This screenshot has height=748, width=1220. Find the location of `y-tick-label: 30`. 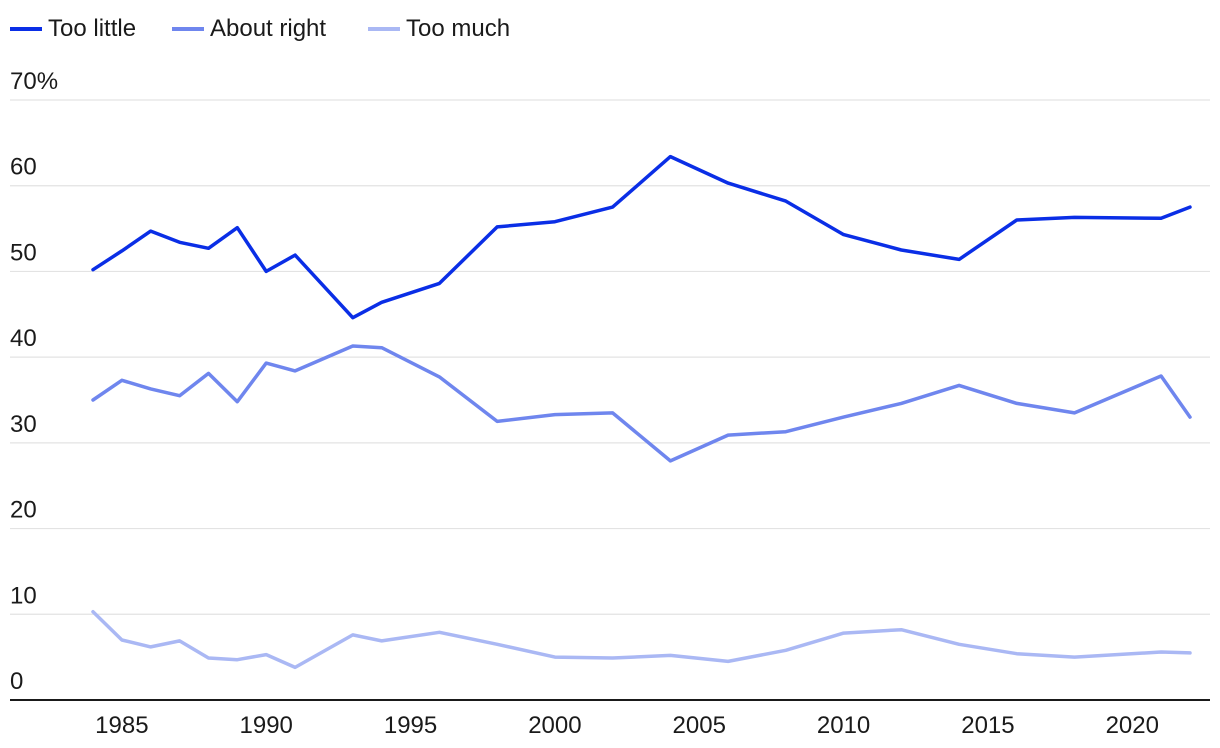

y-tick-label: 30 is located at coordinates (23, 424).